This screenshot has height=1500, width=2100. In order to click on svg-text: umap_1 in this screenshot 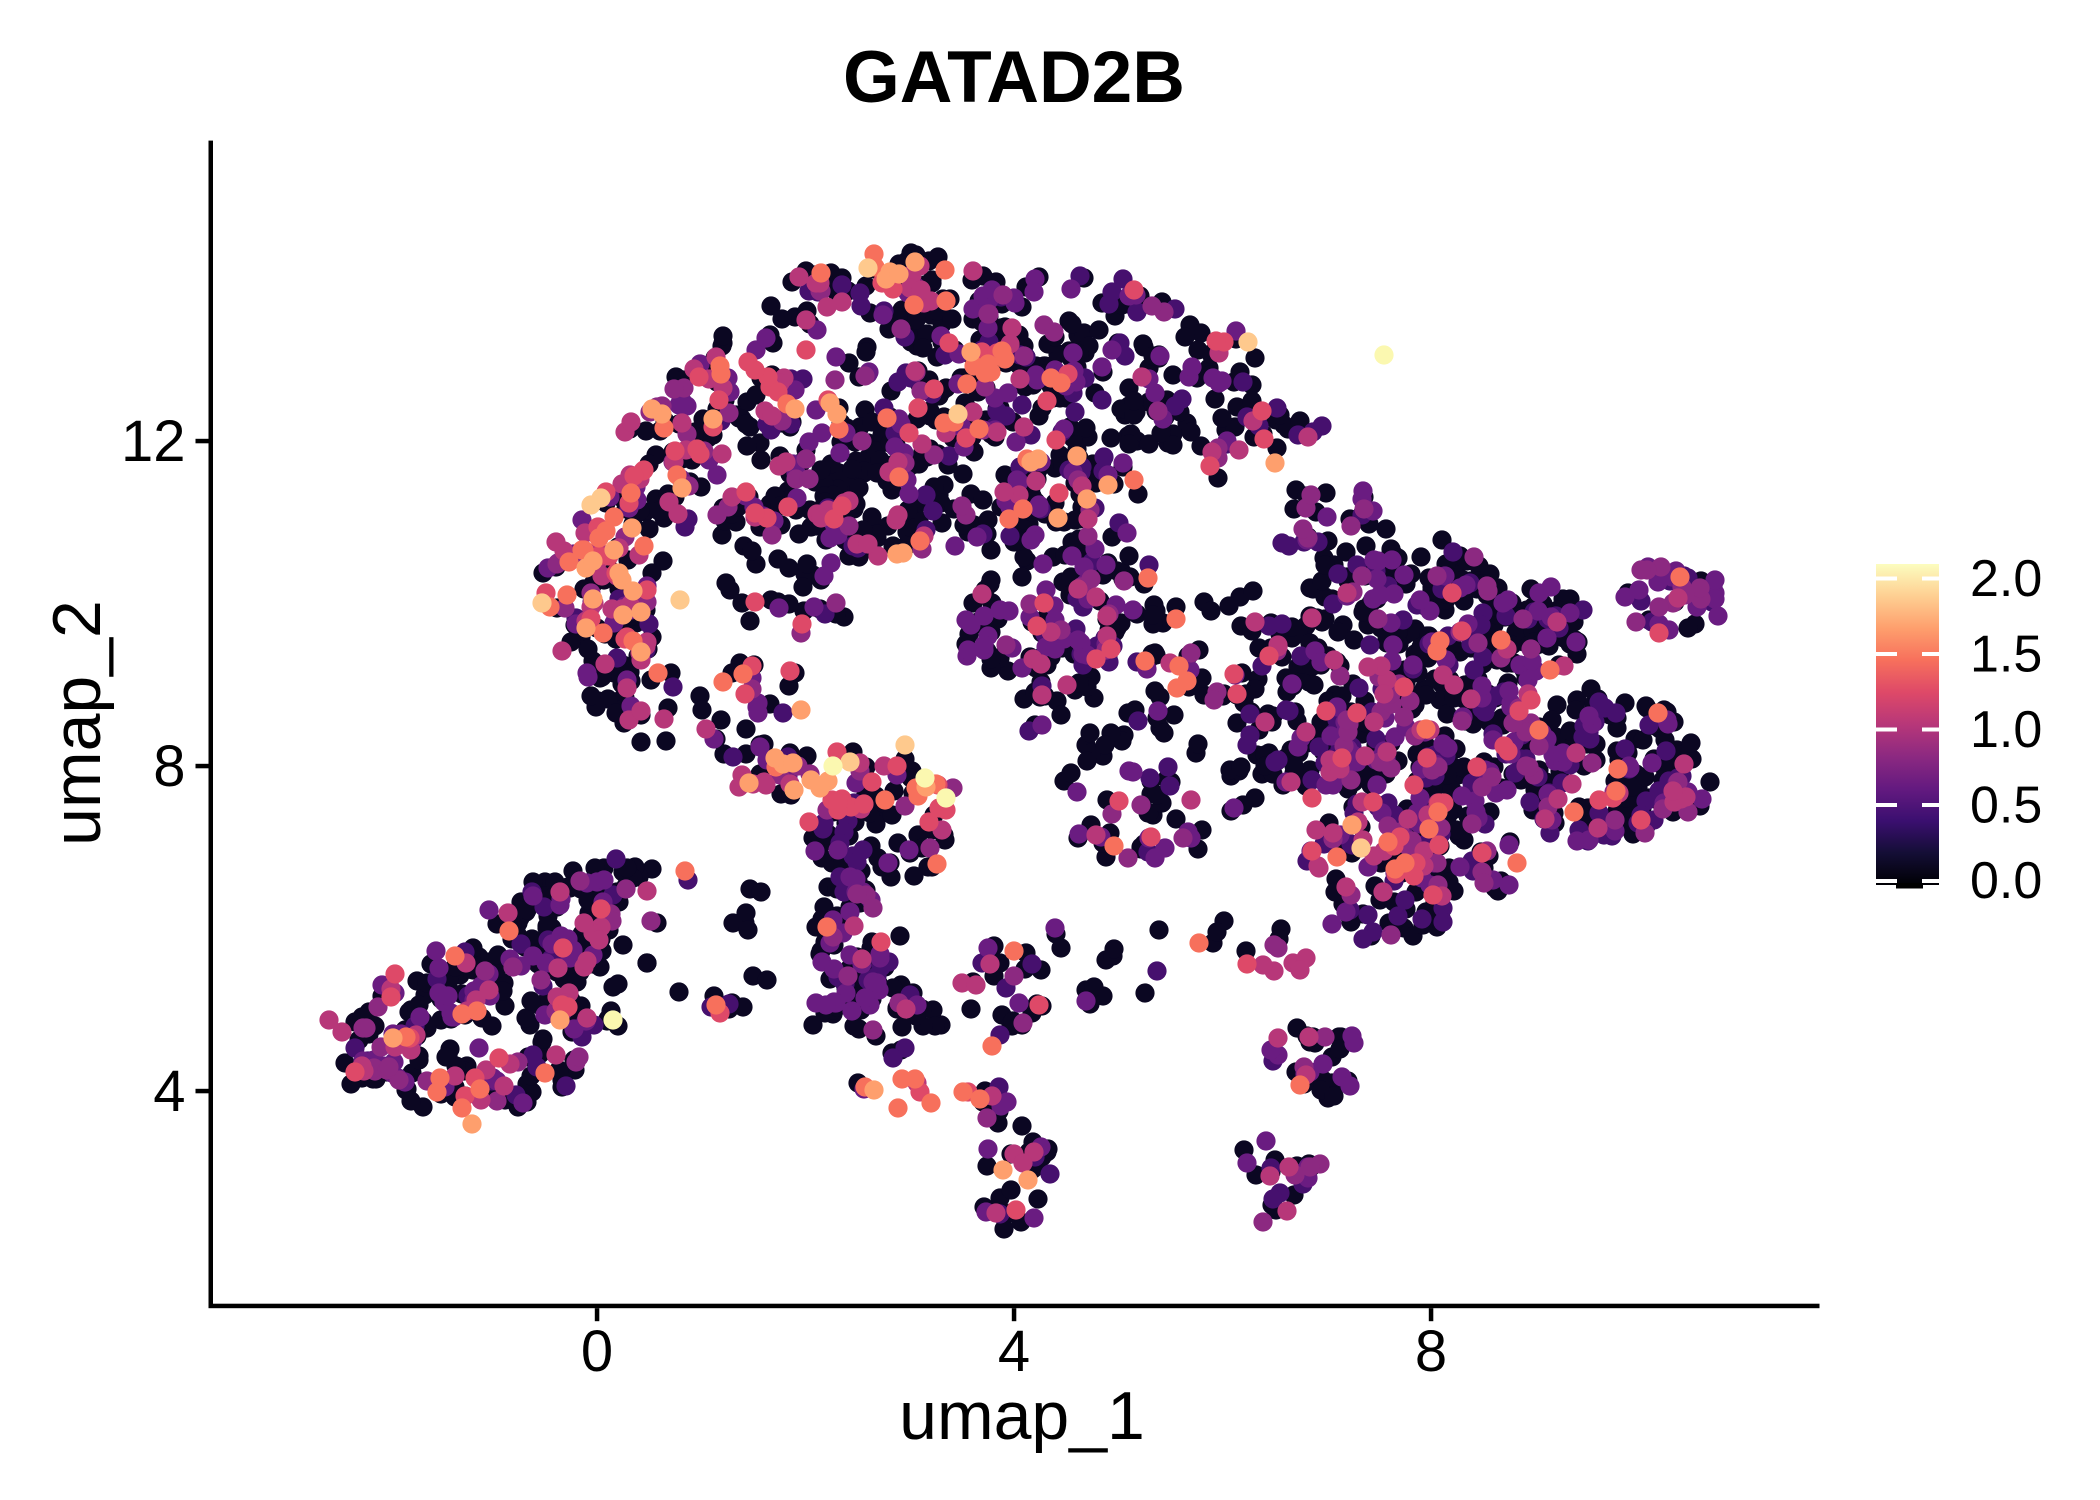, I will do `click(1022, 1416)`.